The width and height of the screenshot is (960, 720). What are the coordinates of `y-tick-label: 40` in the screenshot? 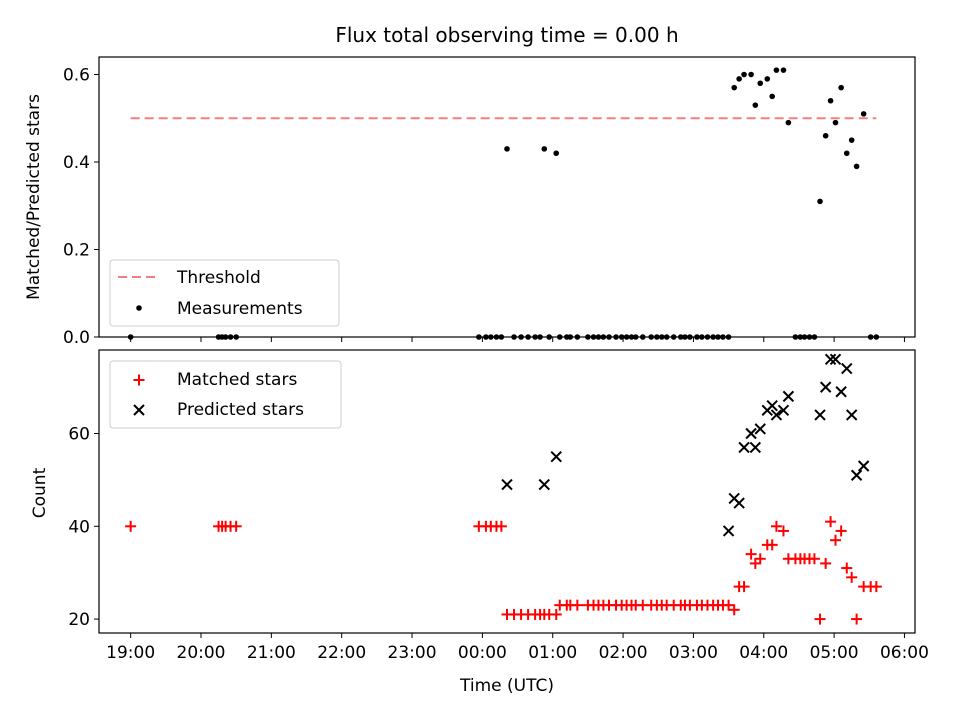 It's located at (79, 527).